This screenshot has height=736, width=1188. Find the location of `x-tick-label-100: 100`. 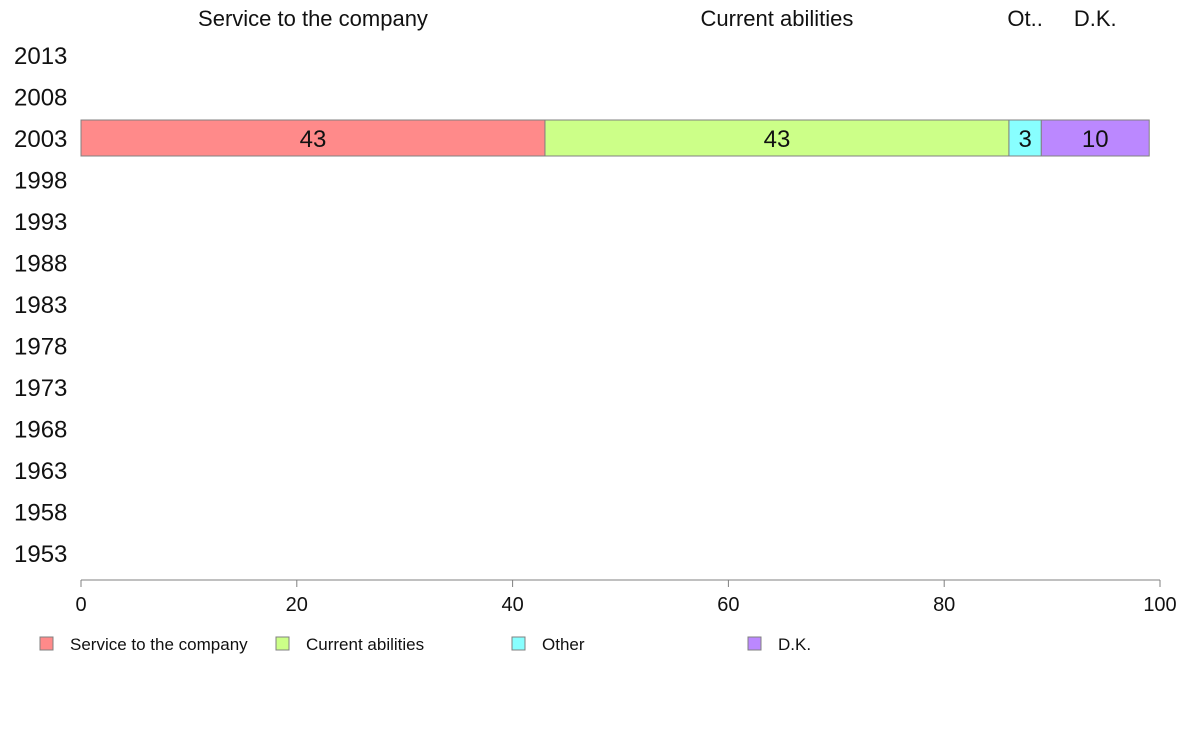

x-tick-label-100: 100 is located at coordinates (1159, 605).